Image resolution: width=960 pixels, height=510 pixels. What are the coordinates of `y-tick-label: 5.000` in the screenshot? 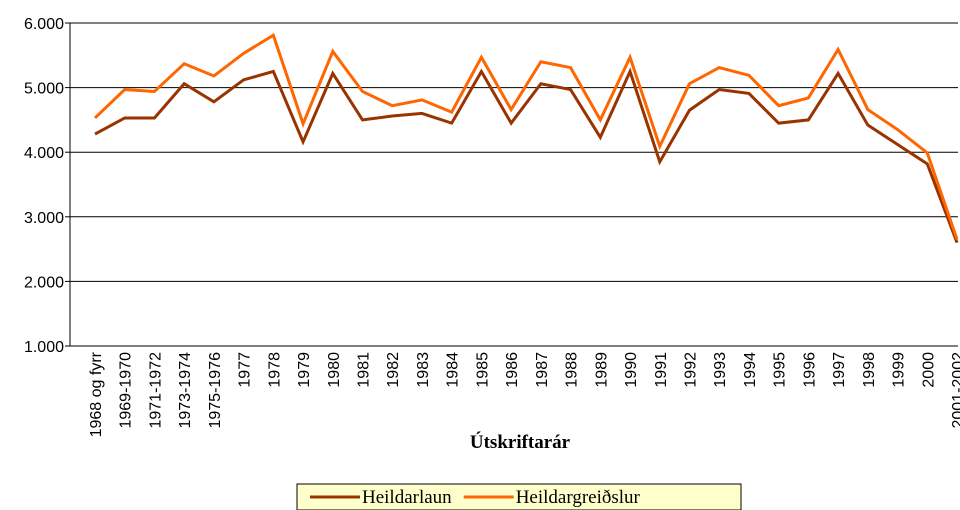 It's located at (44, 89).